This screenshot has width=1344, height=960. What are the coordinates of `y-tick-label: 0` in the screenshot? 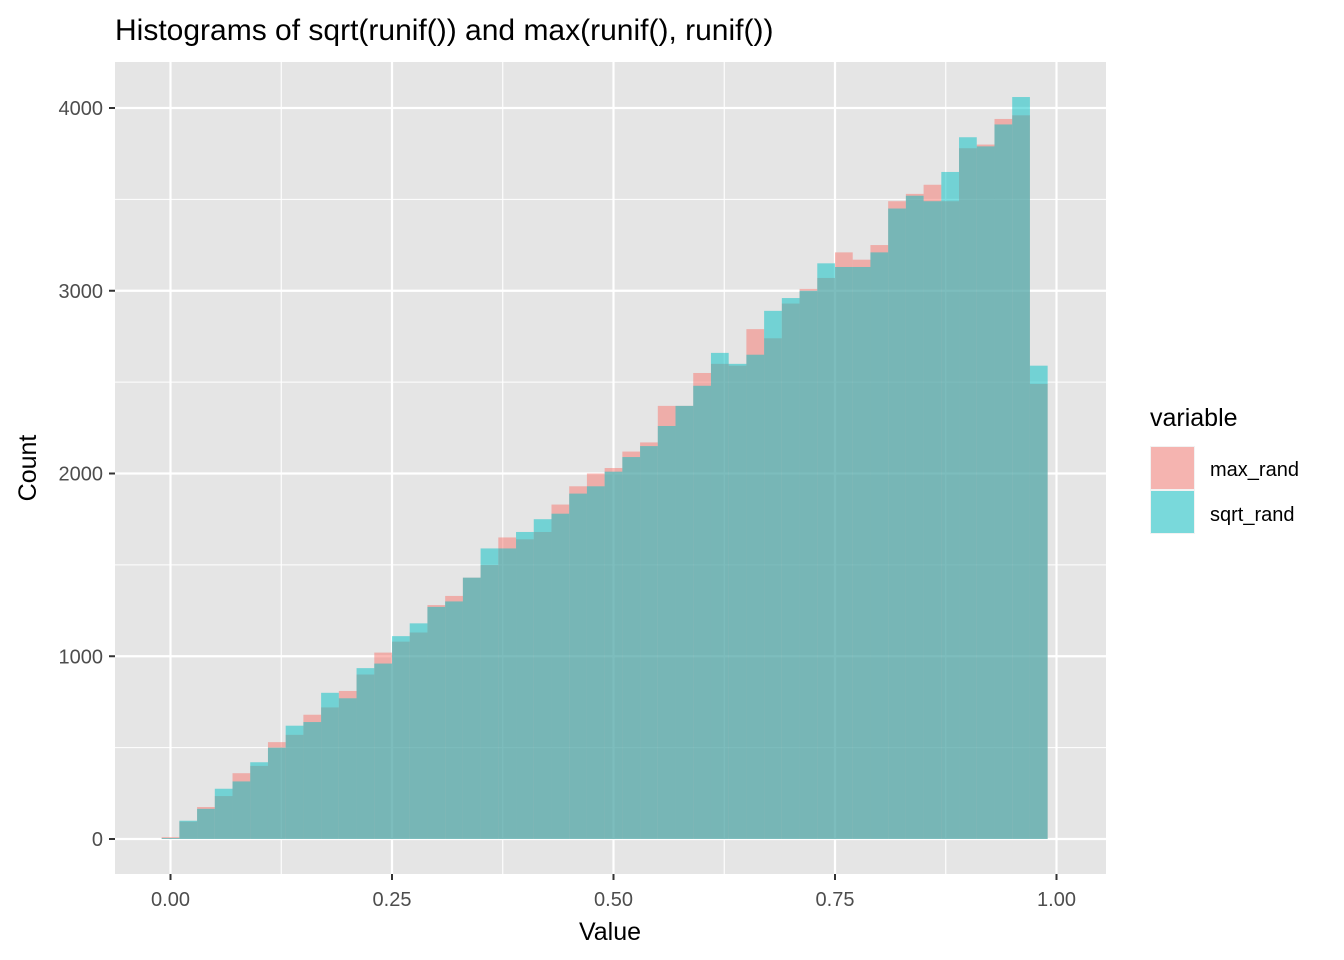 It's located at (97, 840).